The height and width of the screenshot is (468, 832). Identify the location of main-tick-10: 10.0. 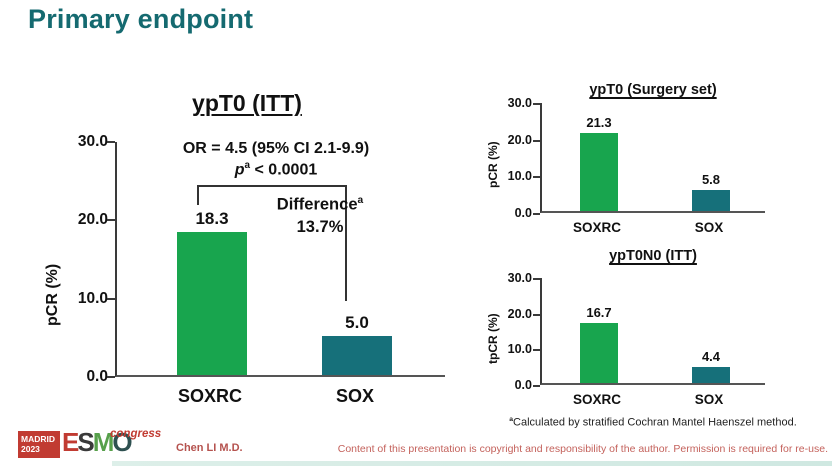
(92, 298).